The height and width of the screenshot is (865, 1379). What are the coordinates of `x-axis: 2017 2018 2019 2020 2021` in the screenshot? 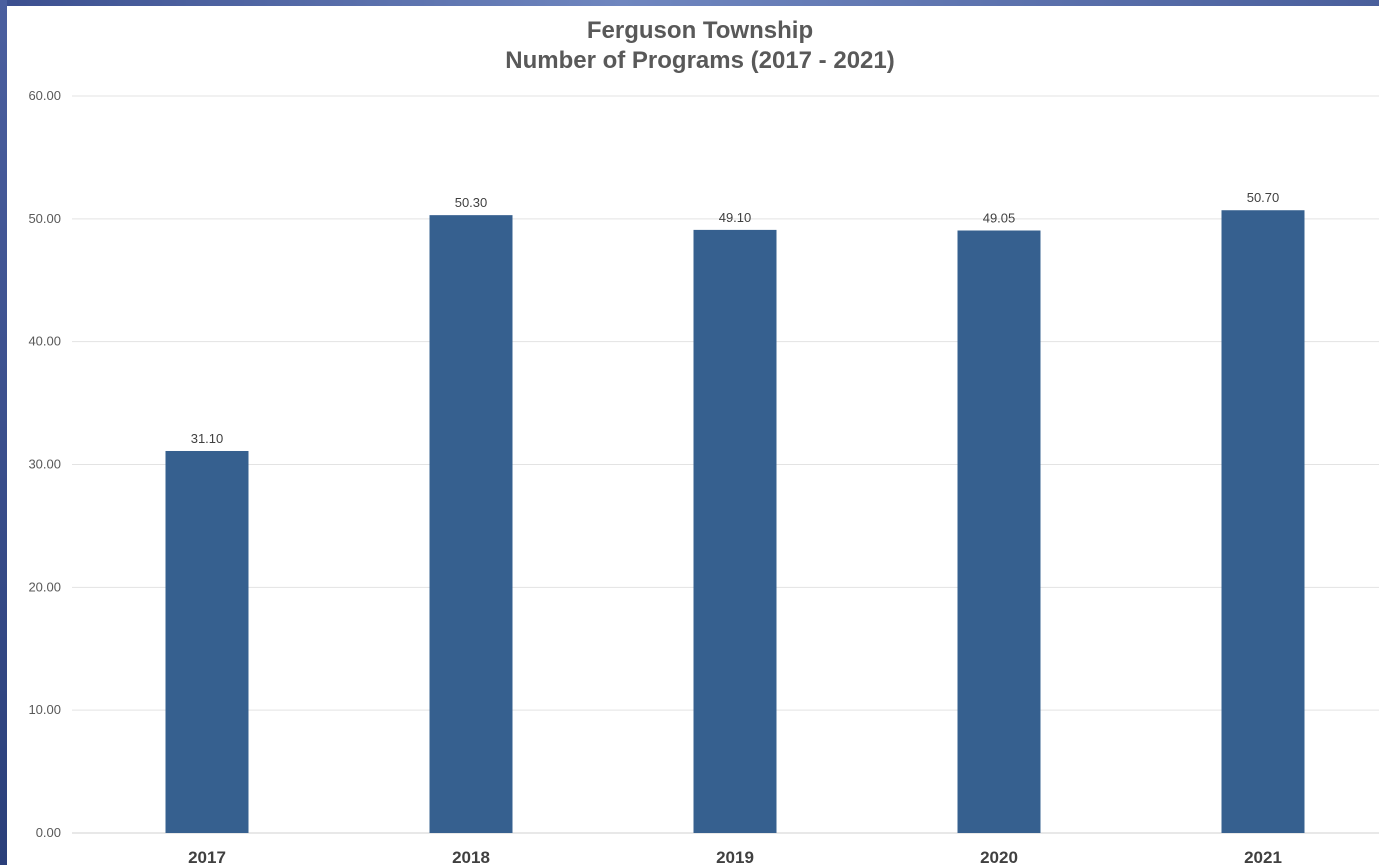 It's located at (735, 856).